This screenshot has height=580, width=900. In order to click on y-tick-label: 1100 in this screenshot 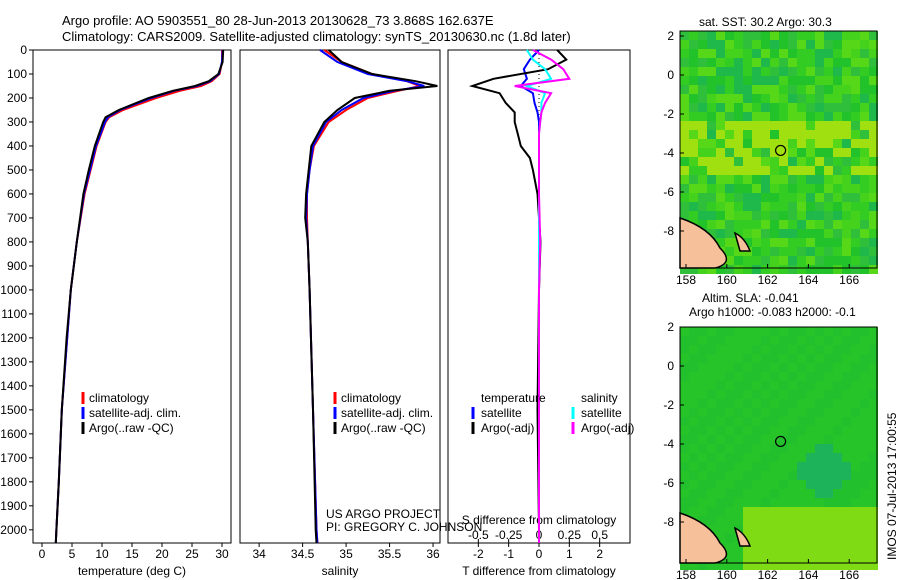, I will do `click(14, 314)`.